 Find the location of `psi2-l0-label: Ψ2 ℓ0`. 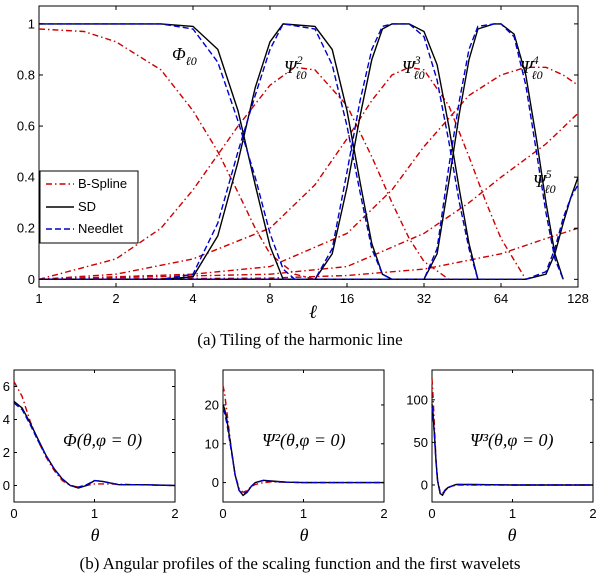

psi2-l0-label: Ψ2 ℓ0 is located at coordinates (295, 67).